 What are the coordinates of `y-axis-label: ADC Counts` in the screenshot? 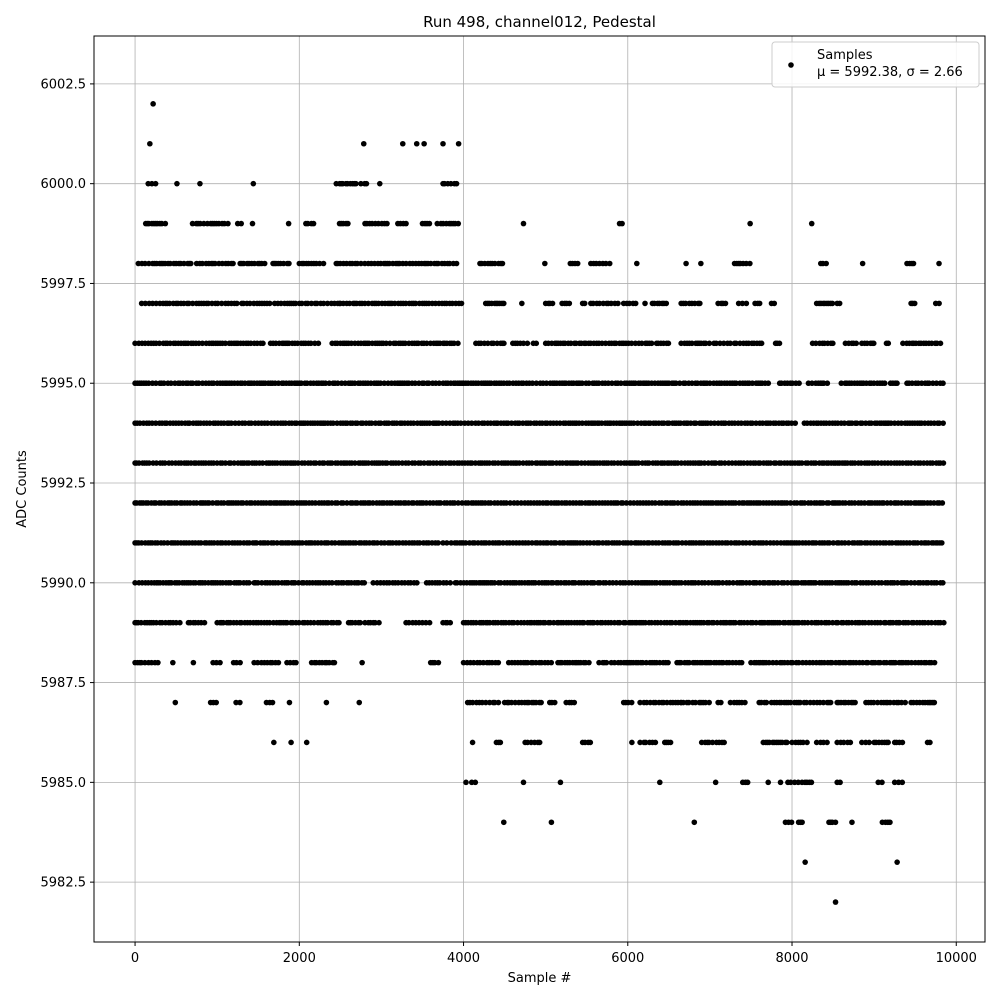 It's located at (22, 489).